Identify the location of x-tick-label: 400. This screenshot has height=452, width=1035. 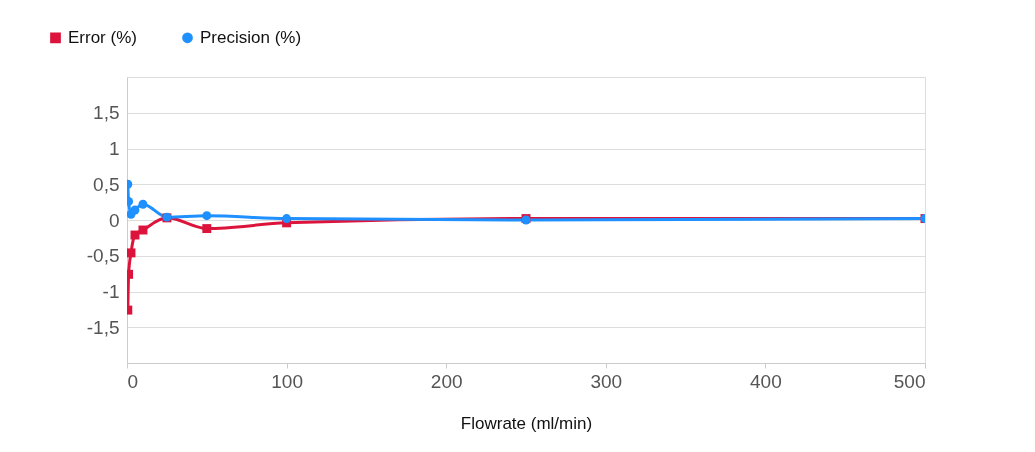
(766, 381).